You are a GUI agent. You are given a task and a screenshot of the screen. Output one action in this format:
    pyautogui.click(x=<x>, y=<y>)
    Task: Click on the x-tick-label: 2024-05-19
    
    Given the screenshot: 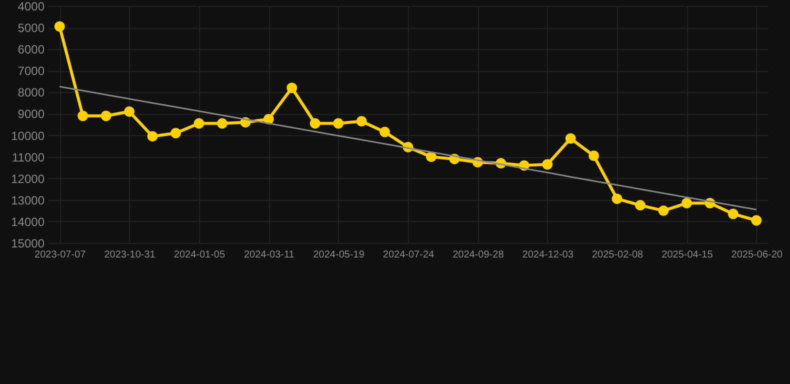 What is the action you would take?
    pyautogui.click(x=339, y=255)
    